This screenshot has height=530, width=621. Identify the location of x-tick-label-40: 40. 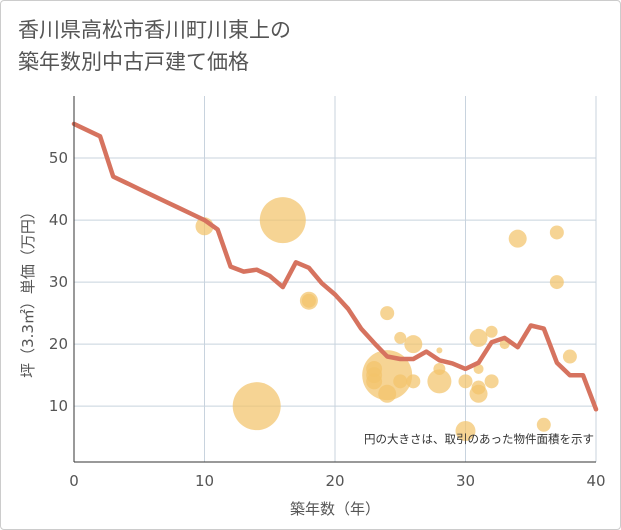
(595, 481).